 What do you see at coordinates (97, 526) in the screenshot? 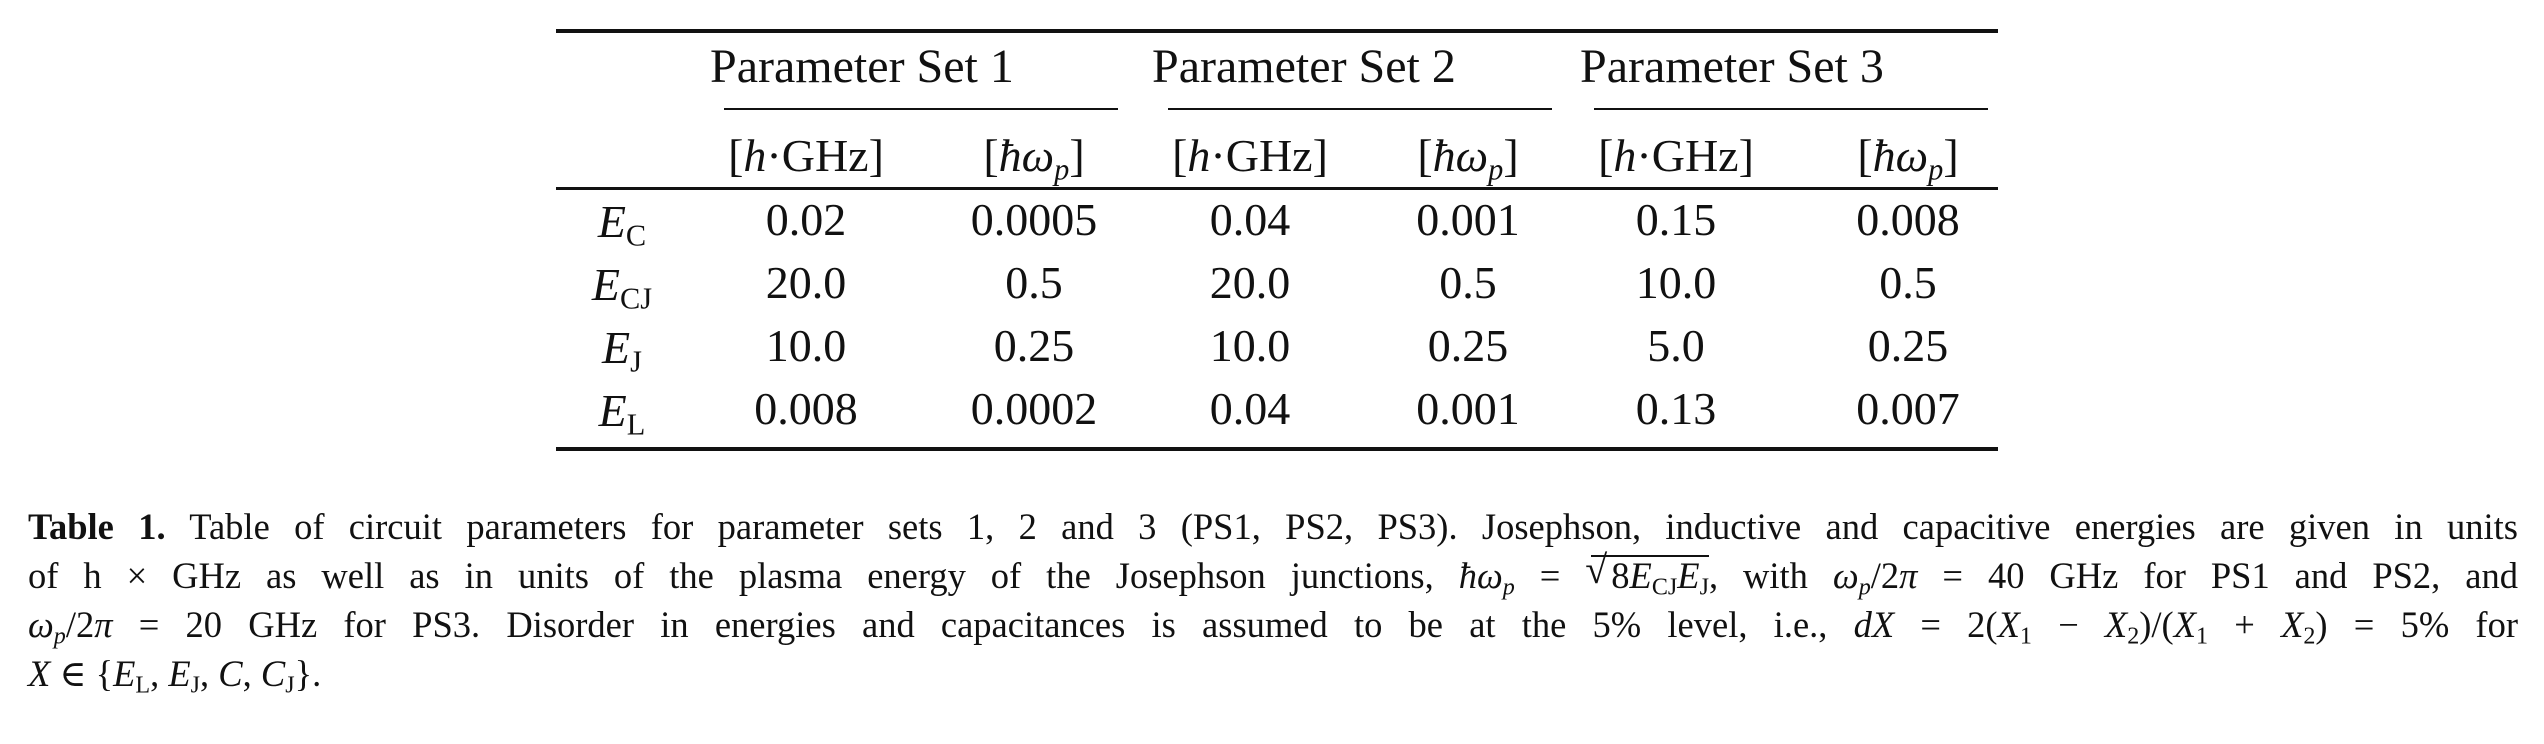
I see `caption-label: Table 1.` at bounding box center [97, 526].